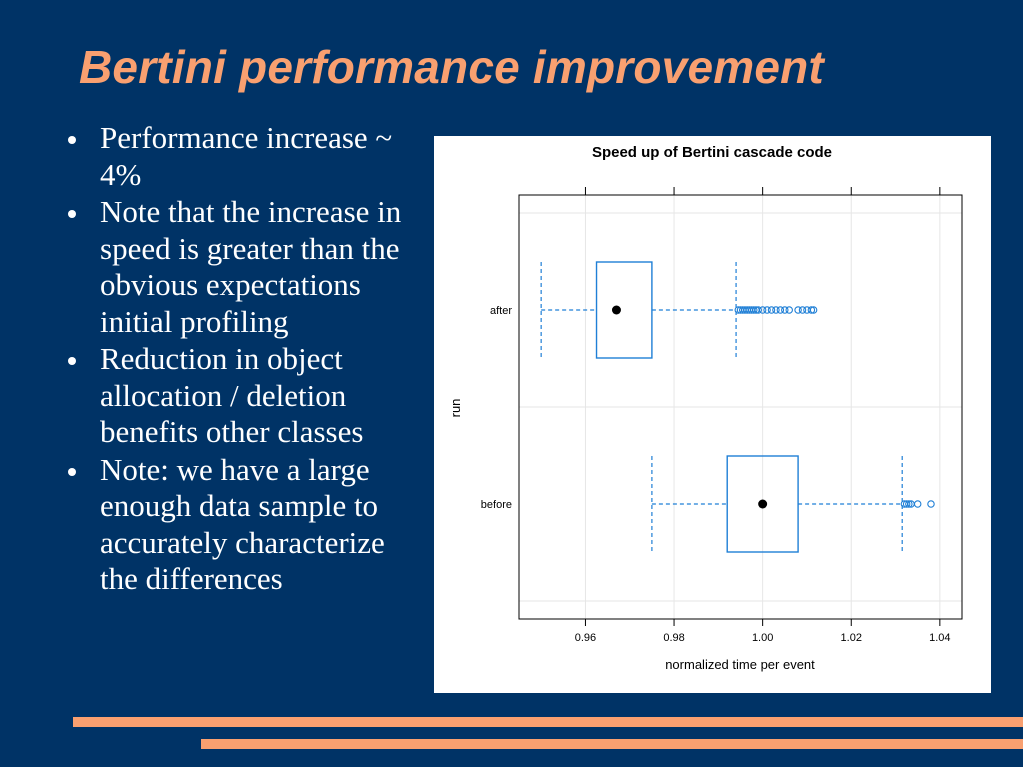 The image size is (1023, 767). I want to click on bullet-item: Performance increase ~ 4%, so click(248, 156).